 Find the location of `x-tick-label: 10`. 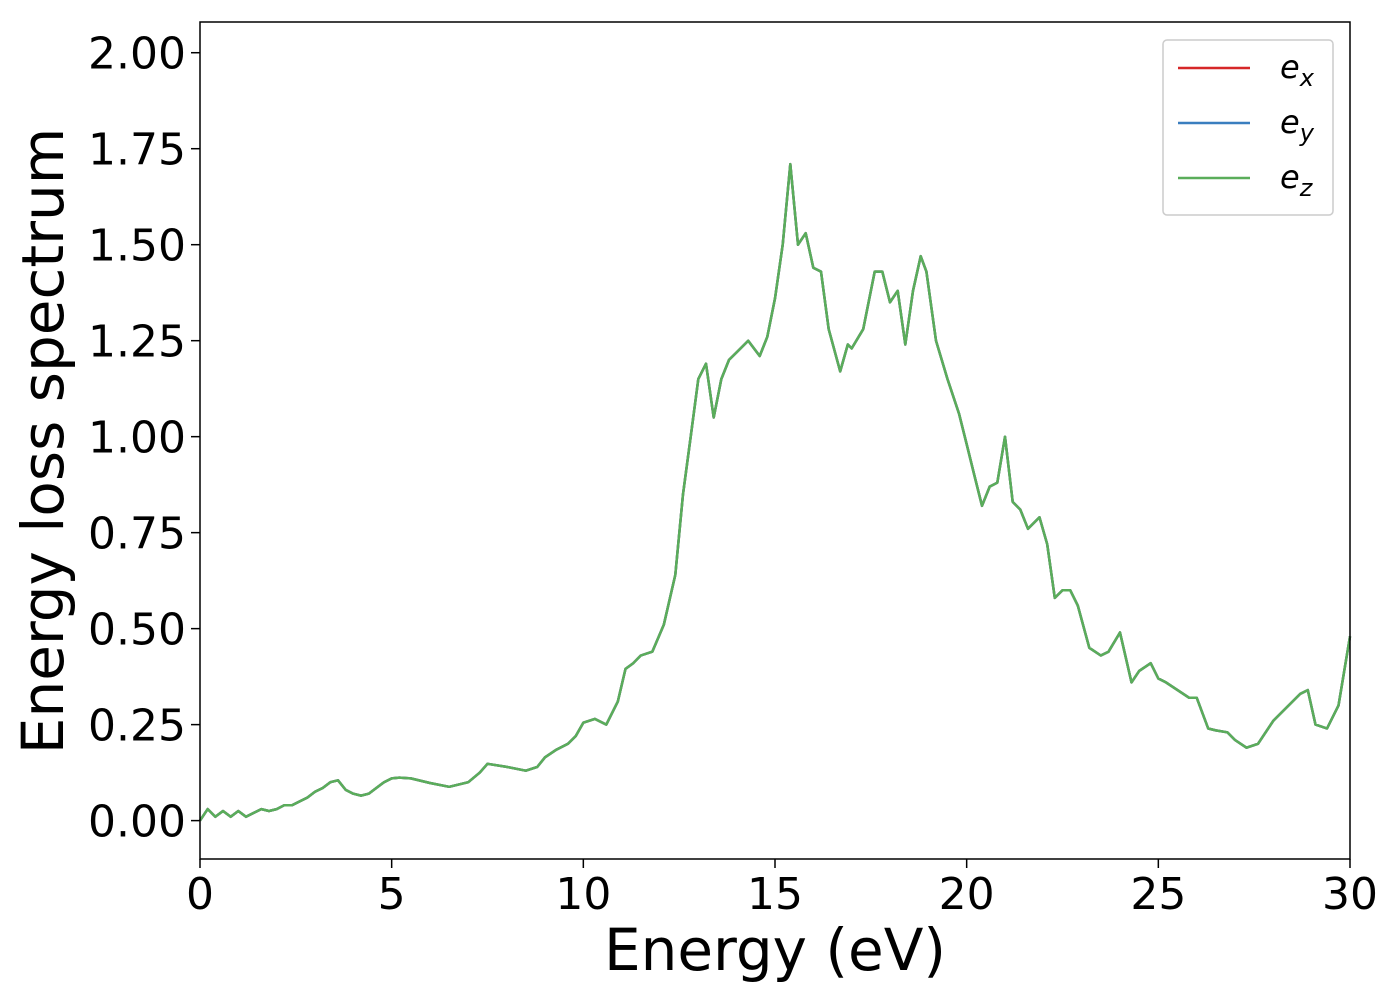

x-tick-label: 10 is located at coordinates (583, 894).